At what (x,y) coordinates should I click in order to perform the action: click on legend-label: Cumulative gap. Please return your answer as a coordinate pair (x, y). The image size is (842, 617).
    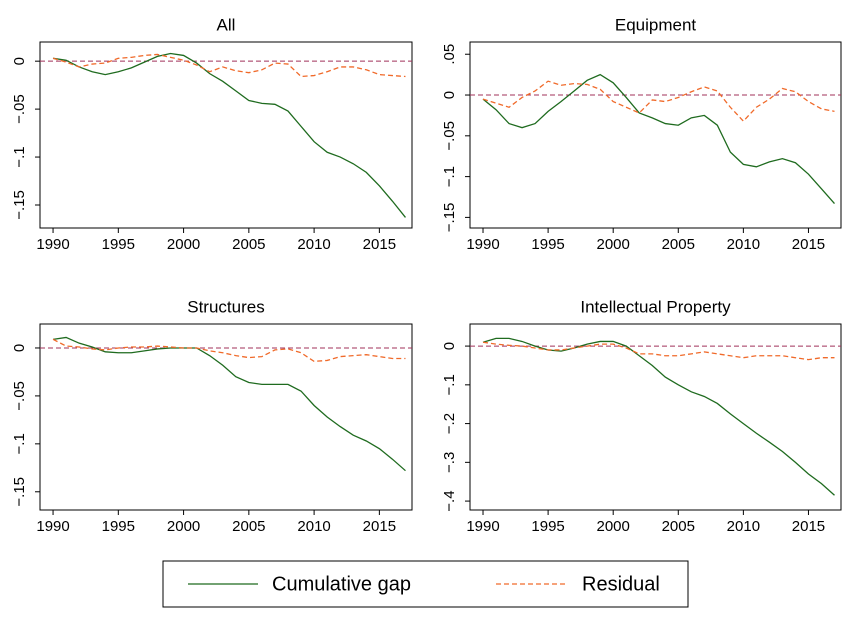
    Looking at the image, I should click on (341, 584).